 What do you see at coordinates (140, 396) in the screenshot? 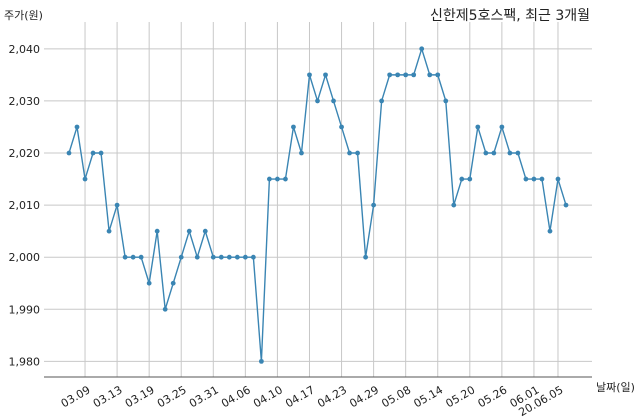
I see `x-tick-label: 03.19` at bounding box center [140, 396].